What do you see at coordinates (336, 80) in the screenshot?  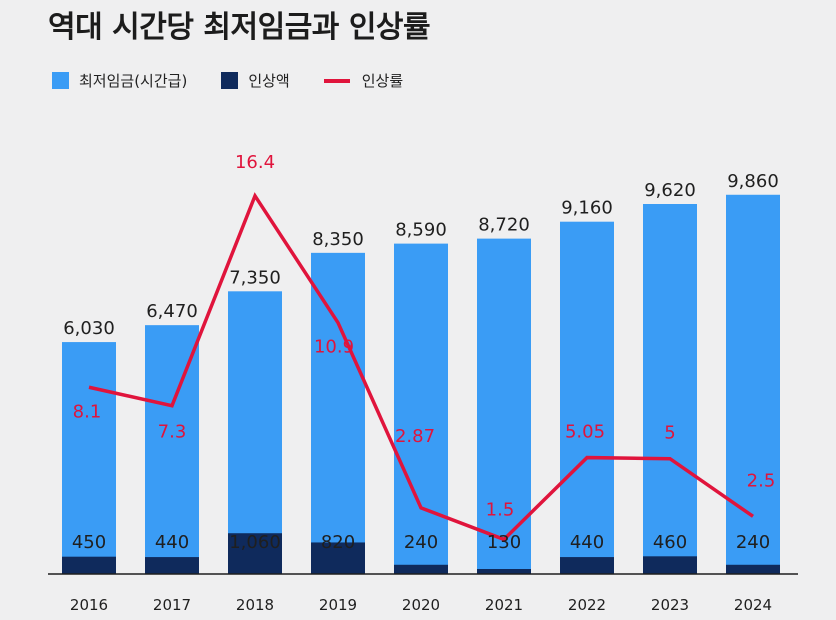 I see `legend-swatch-rate` at bounding box center [336, 80].